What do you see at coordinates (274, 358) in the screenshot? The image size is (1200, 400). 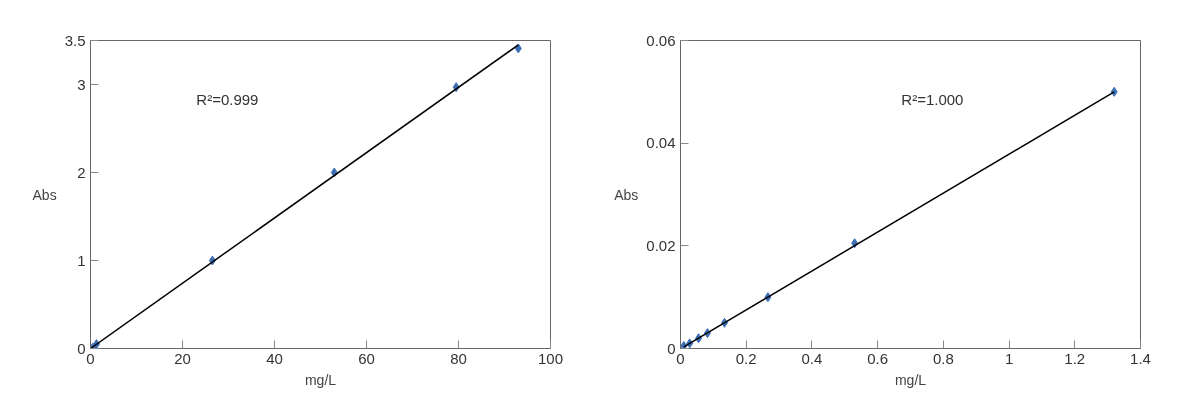 I see `x-tick-label: 40` at bounding box center [274, 358].